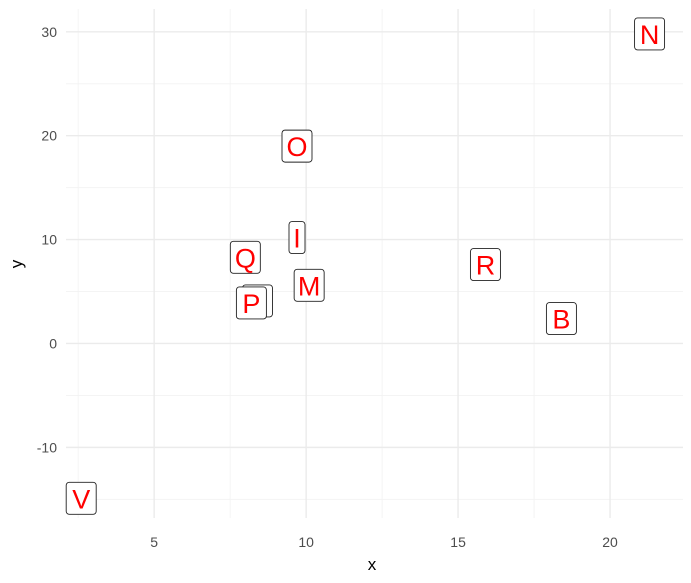  I want to click on x-axis-title: x, so click(372, 564).